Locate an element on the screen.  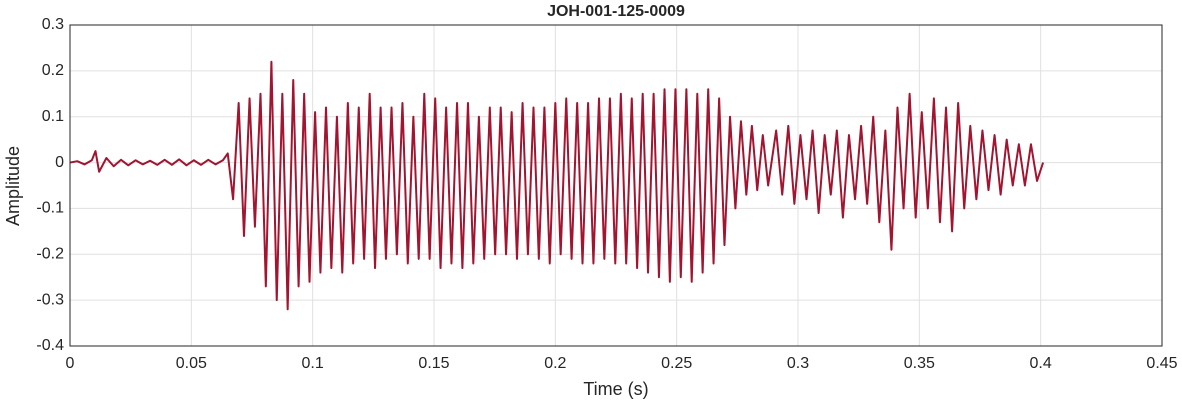
x-tick-label: 0.3 is located at coordinates (798, 363).